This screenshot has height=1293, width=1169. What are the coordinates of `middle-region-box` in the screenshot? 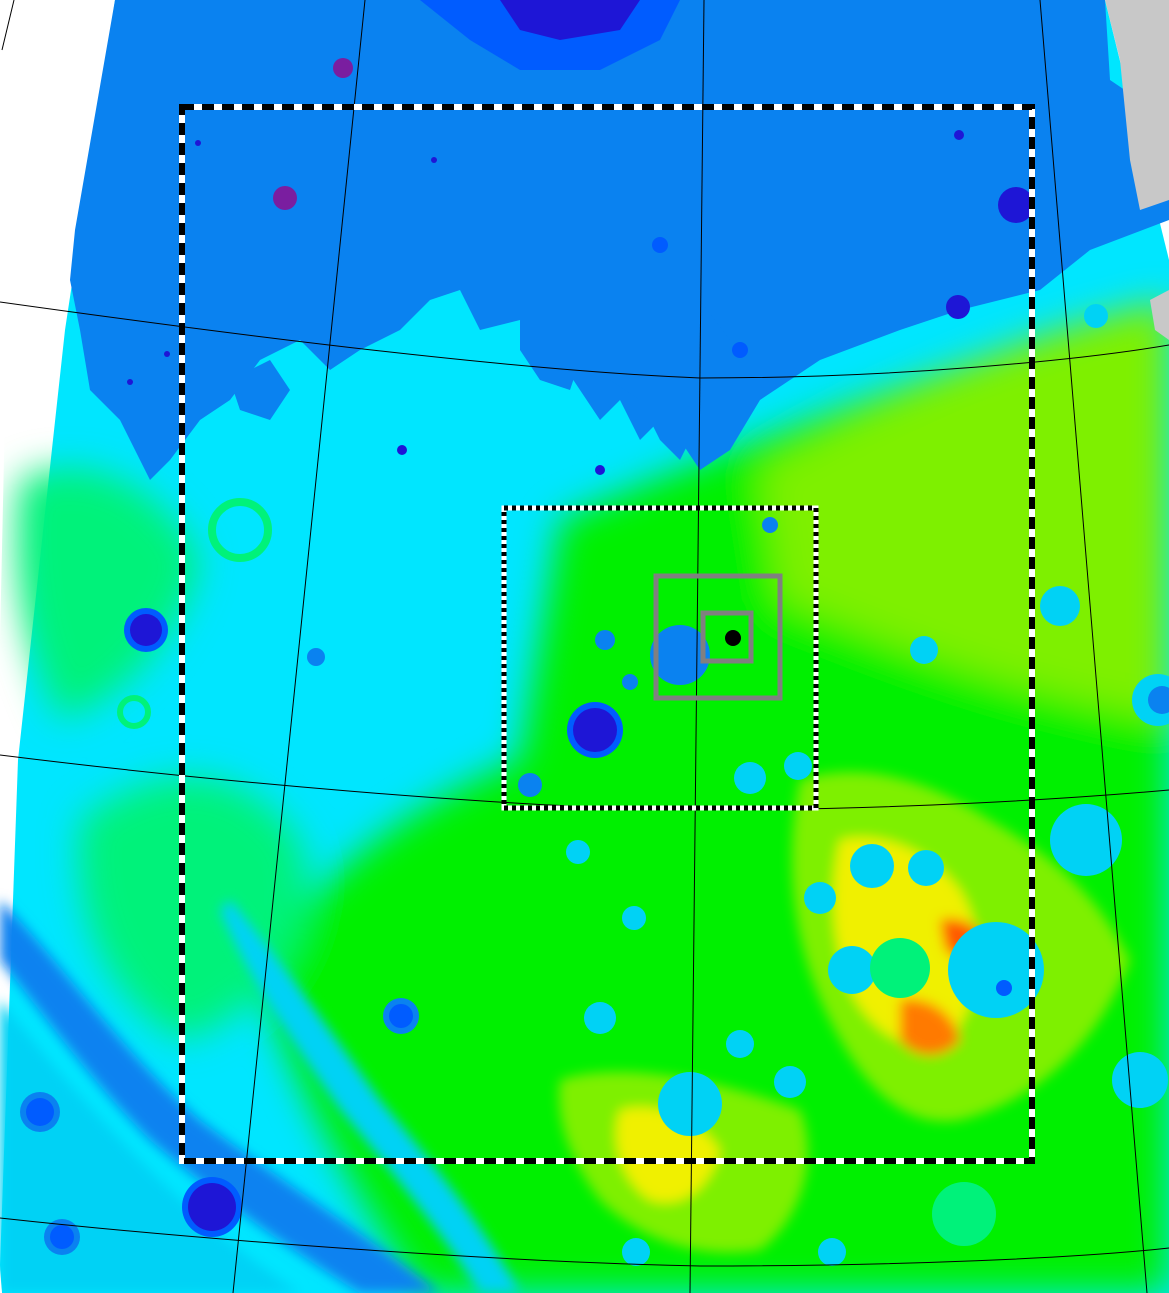 It's located at (660, 658).